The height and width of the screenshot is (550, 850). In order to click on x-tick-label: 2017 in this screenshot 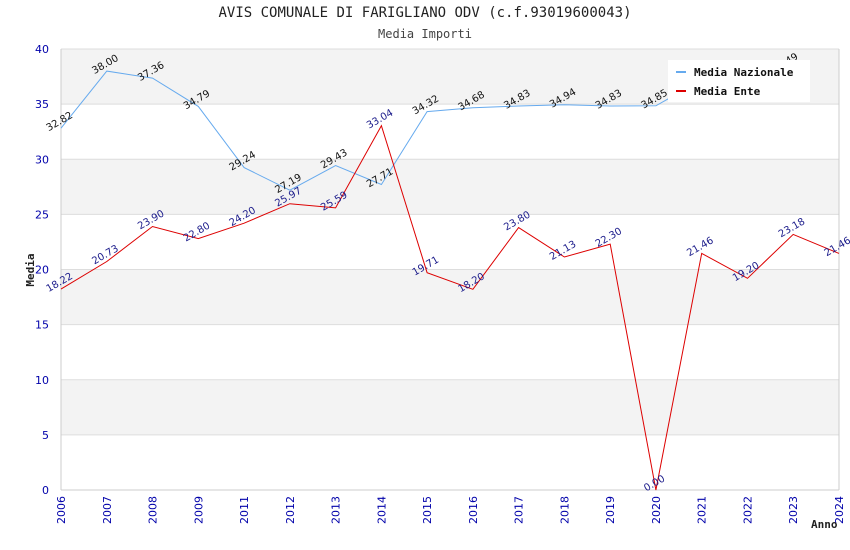, I will do `click(519, 510)`.